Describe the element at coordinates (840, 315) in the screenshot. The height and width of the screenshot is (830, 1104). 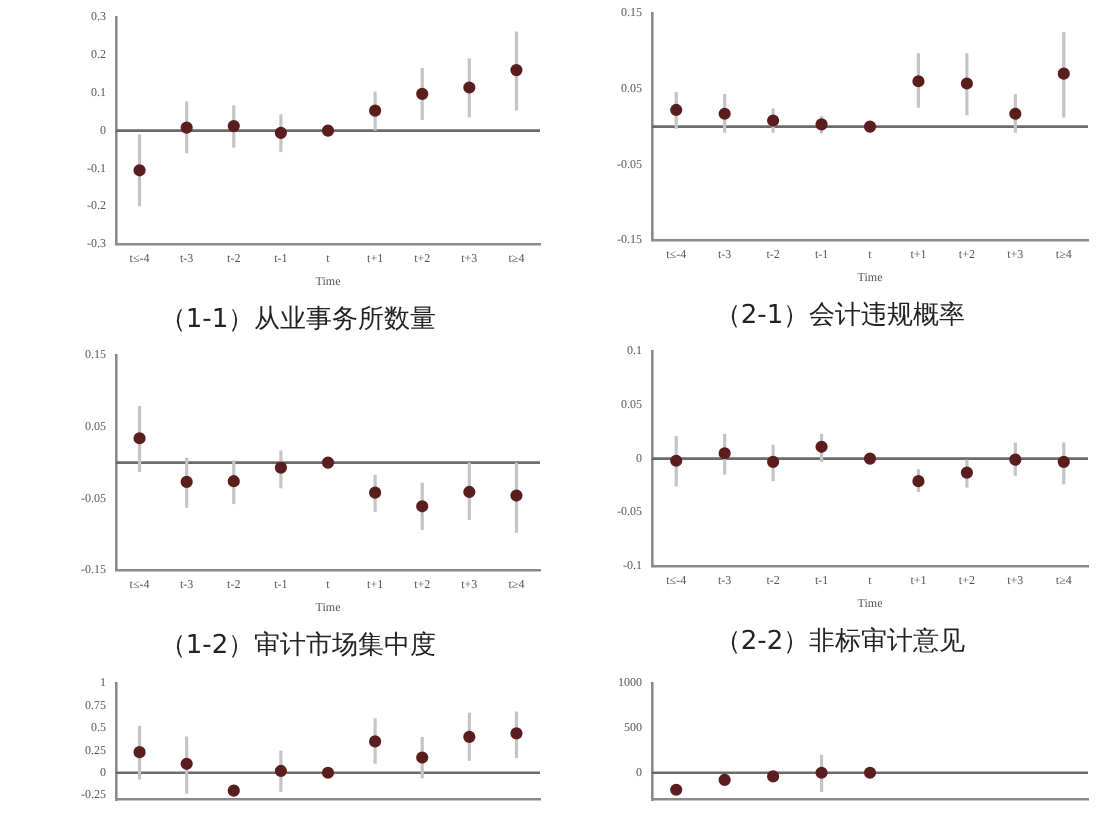
I see `text: （2-1）会计违规概率` at that location.